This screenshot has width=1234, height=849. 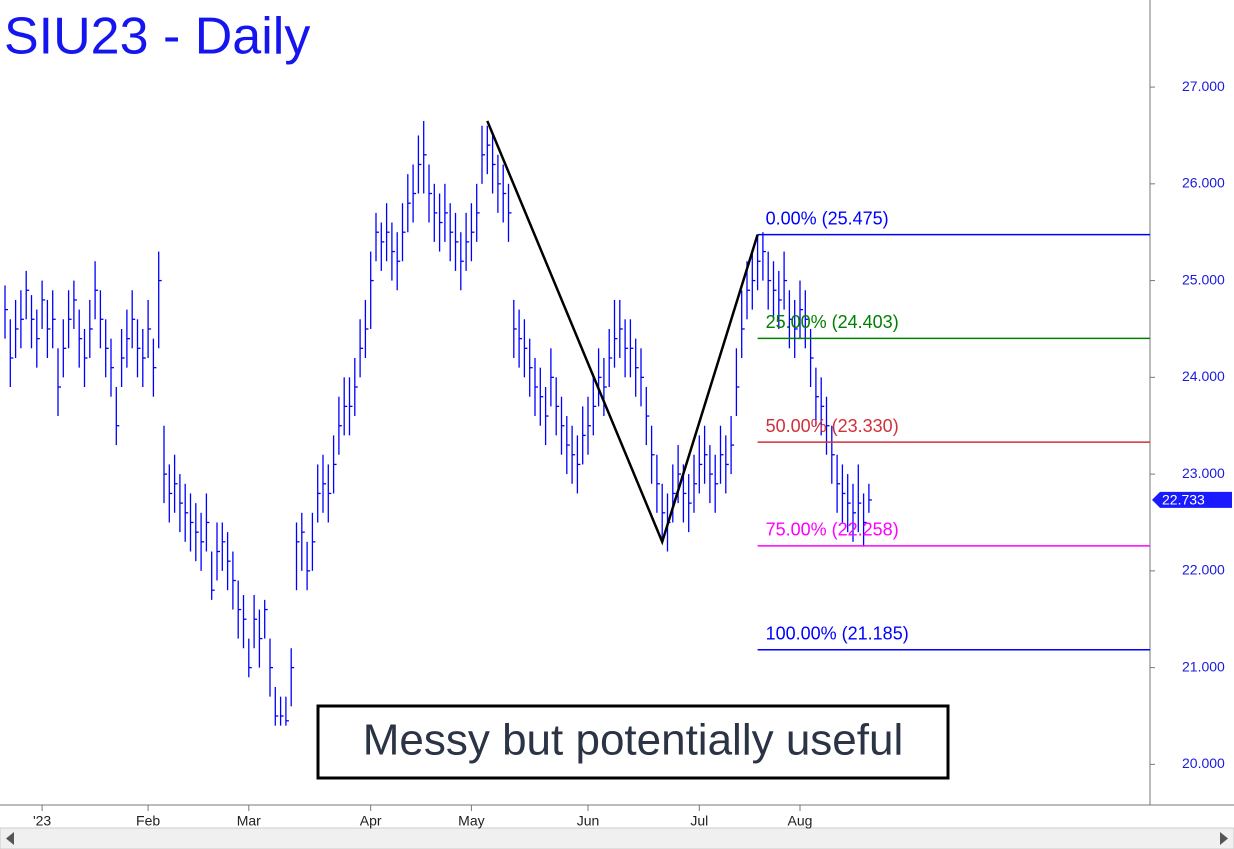 I want to click on y-tick-label: 24.000, so click(x=1203, y=376).